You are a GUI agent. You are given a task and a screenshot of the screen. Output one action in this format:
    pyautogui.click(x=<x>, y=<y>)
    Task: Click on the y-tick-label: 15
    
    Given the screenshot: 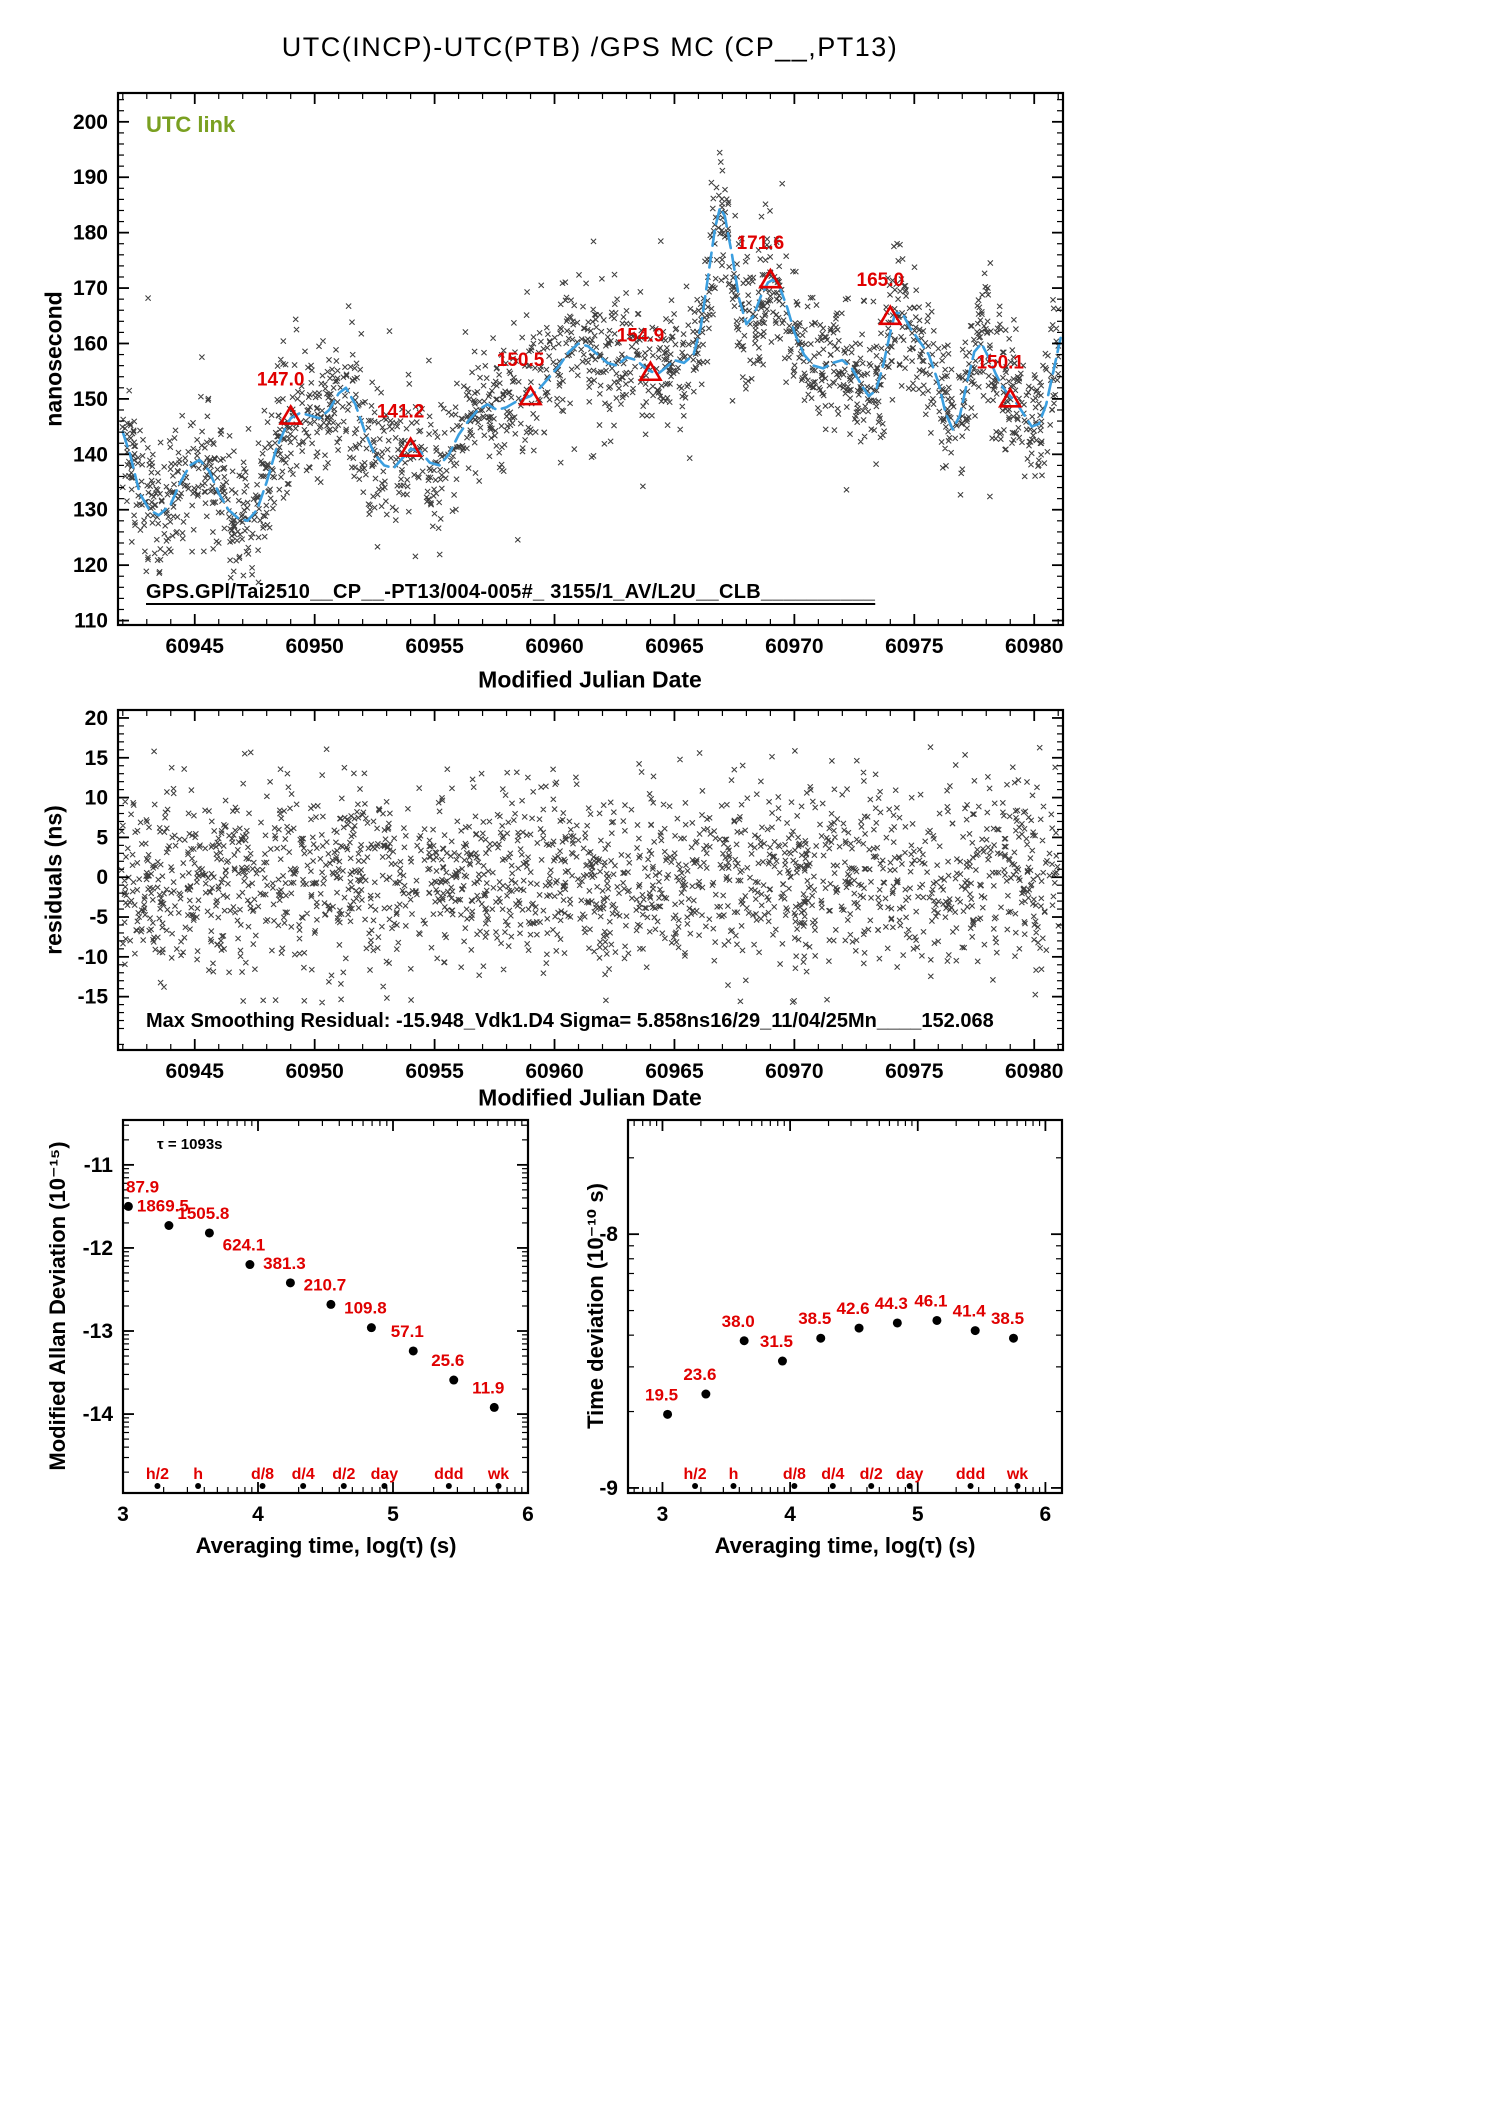 What is the action you would take?
    pyautogui.click(x=97, y=758)
    